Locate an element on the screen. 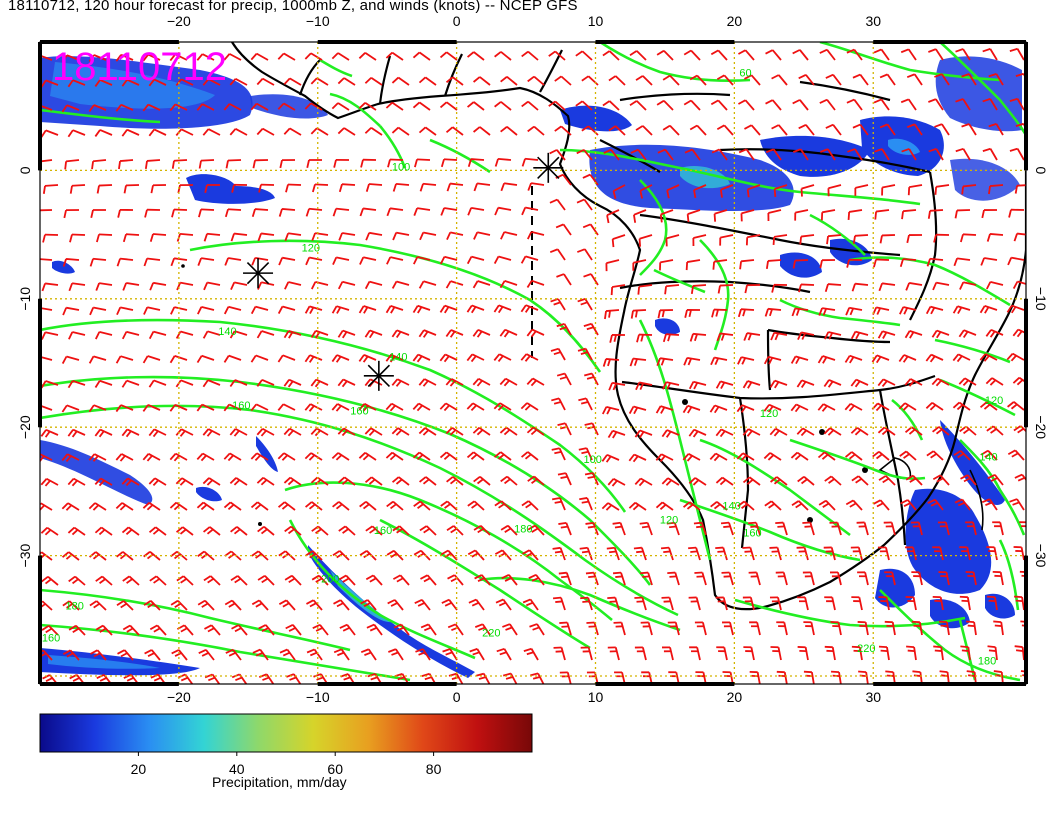 This screenshot has width=1056, height=816. lon-tick-label-bottom: 10 is located at coordinates (596, 697).